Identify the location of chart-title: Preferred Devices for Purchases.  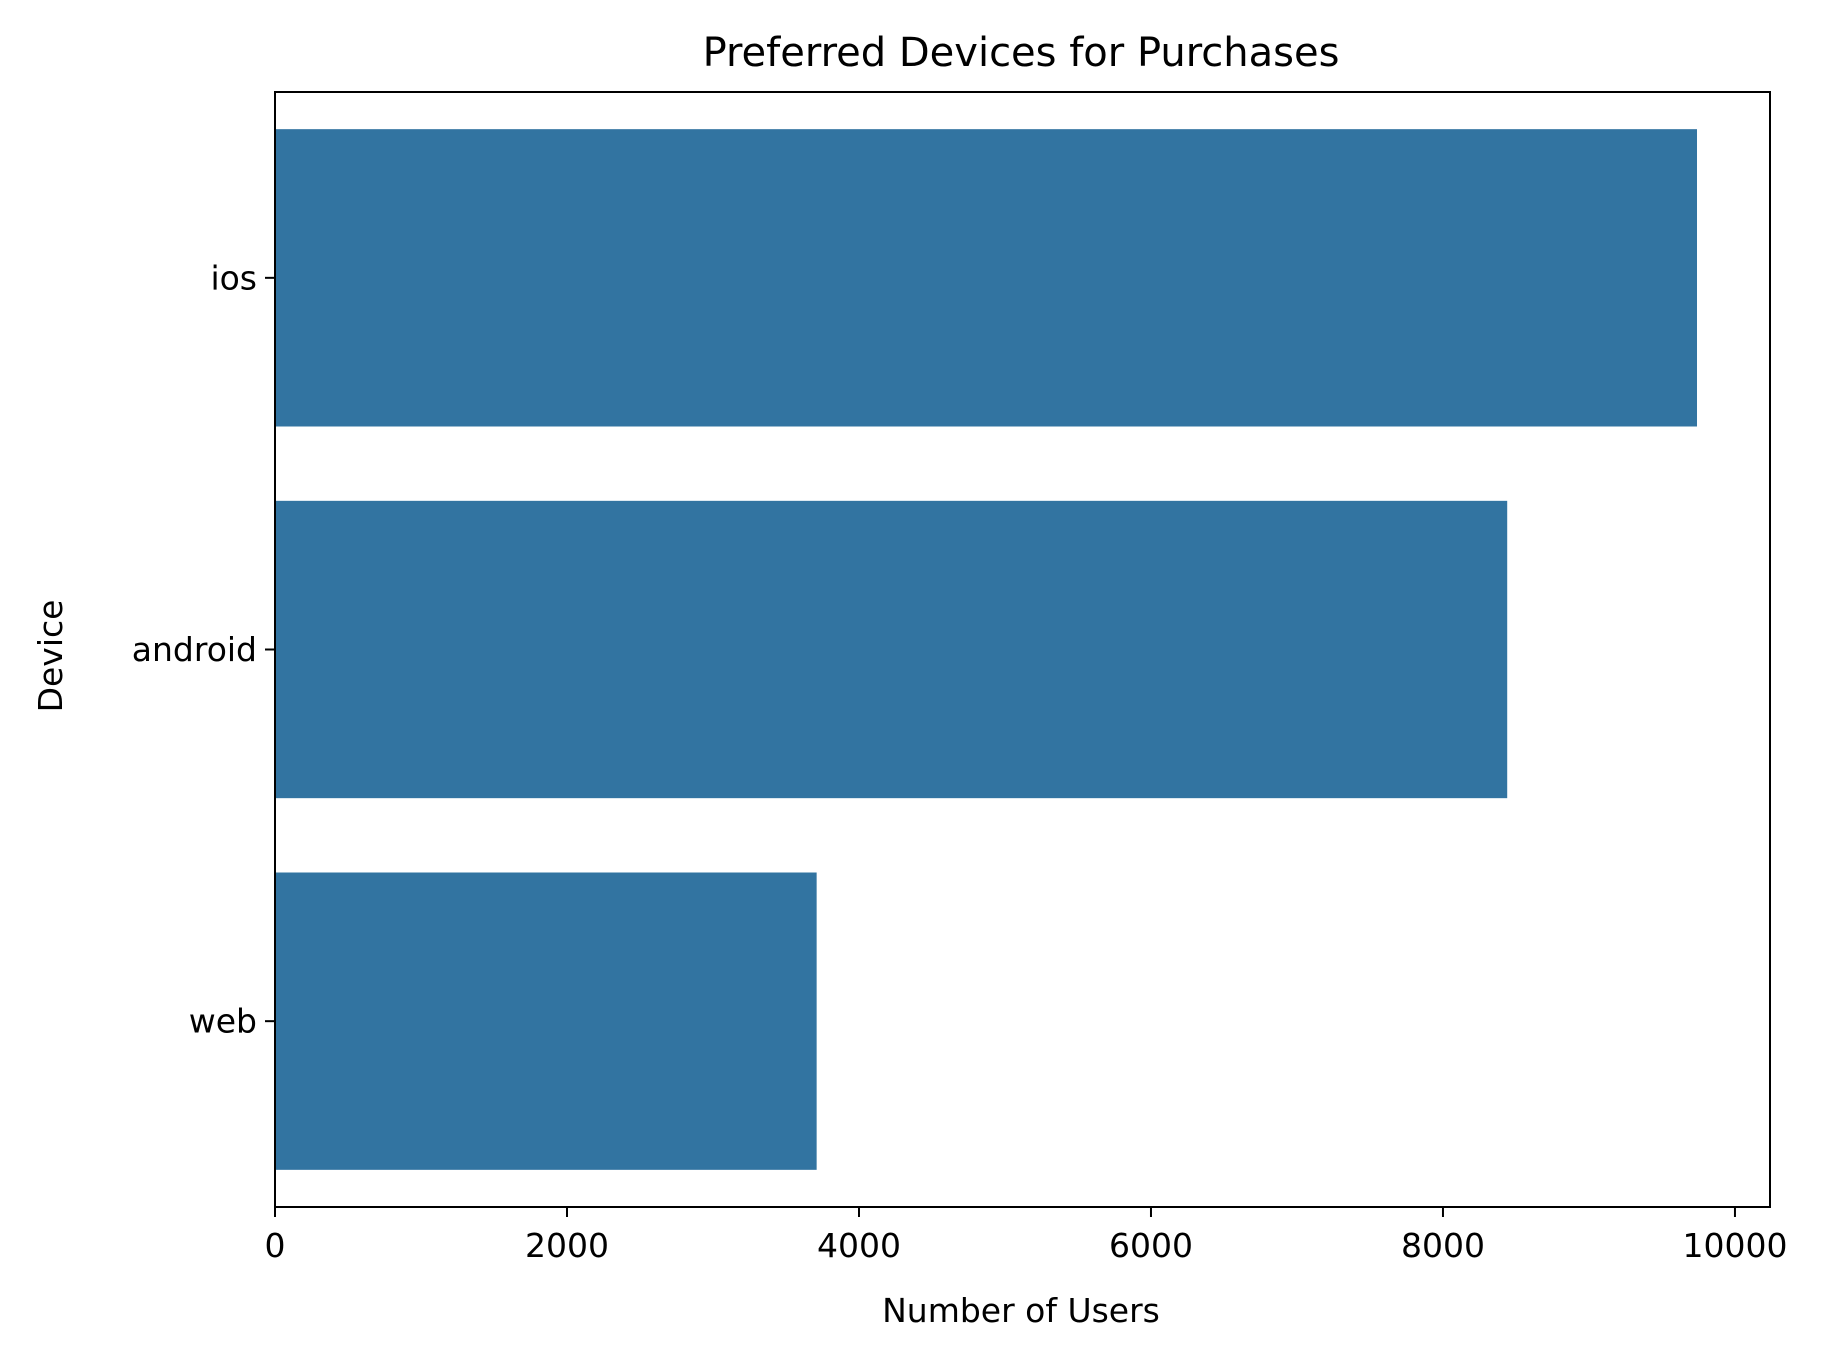
(1021, 53).